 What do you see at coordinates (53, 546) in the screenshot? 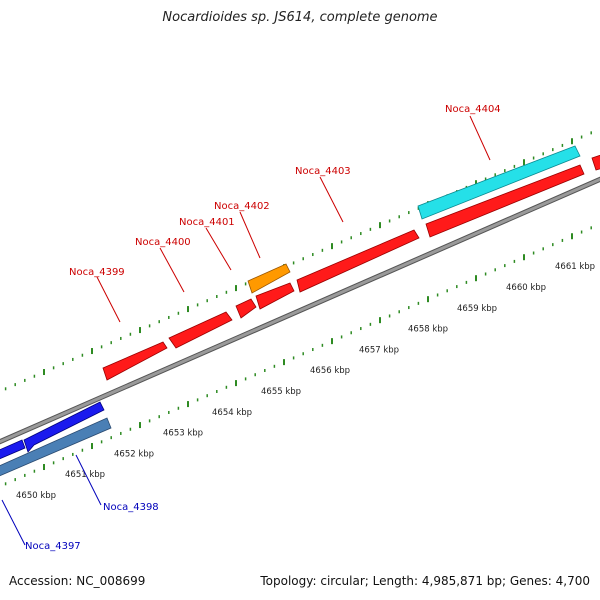
I see `gene-label: Noca_4397` at bounding box center [53, 546].